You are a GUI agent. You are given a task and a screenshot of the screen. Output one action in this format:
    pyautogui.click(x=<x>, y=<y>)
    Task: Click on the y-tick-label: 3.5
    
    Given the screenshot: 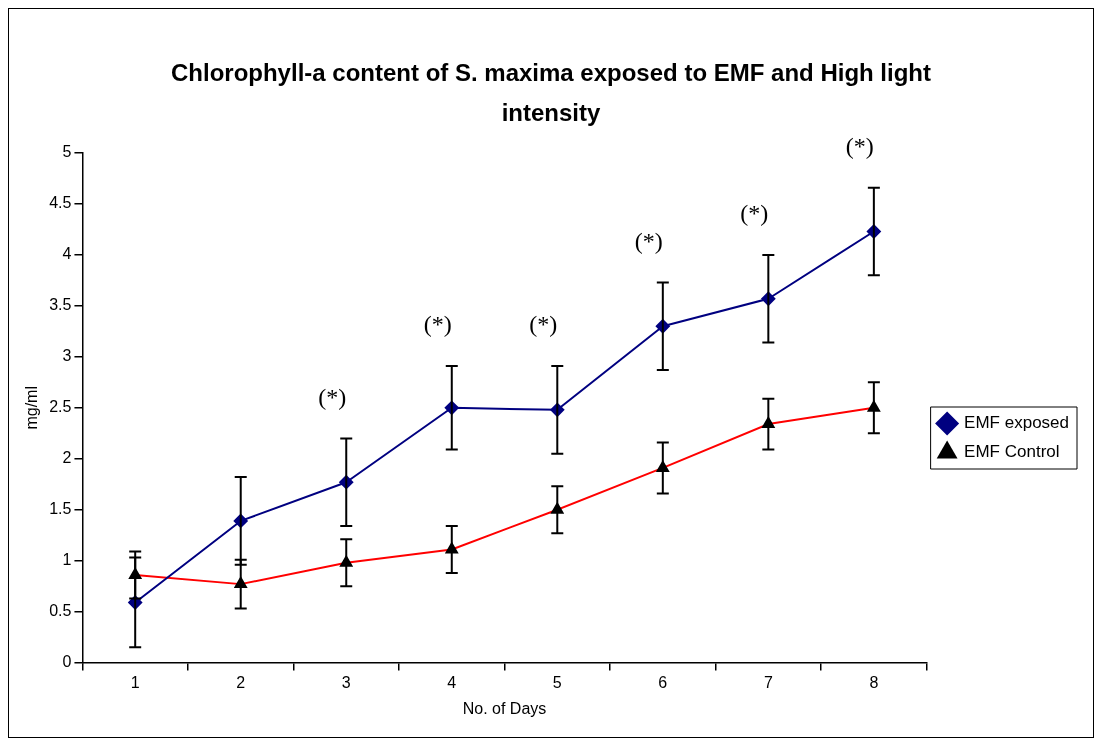 What is the action you would take?
    pyautogui.click(x=60, y=305)
    